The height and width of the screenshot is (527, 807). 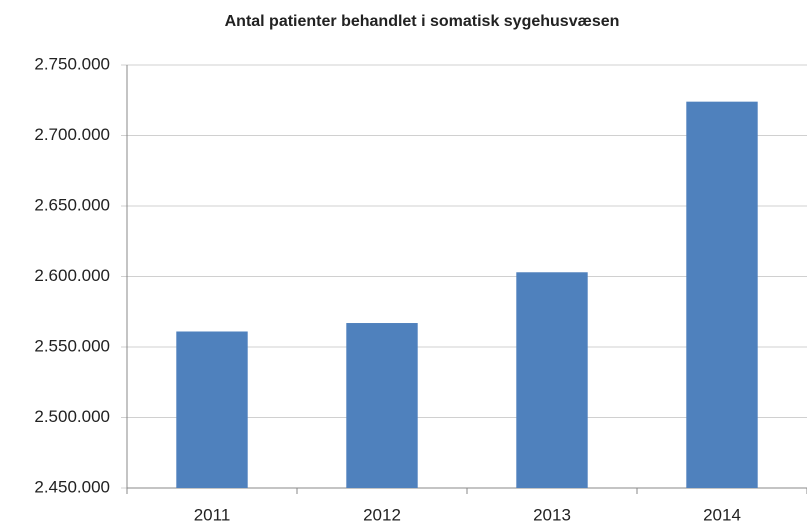 I want to click on y-tick-label: 2.550.000, so click(x=72, y=345).